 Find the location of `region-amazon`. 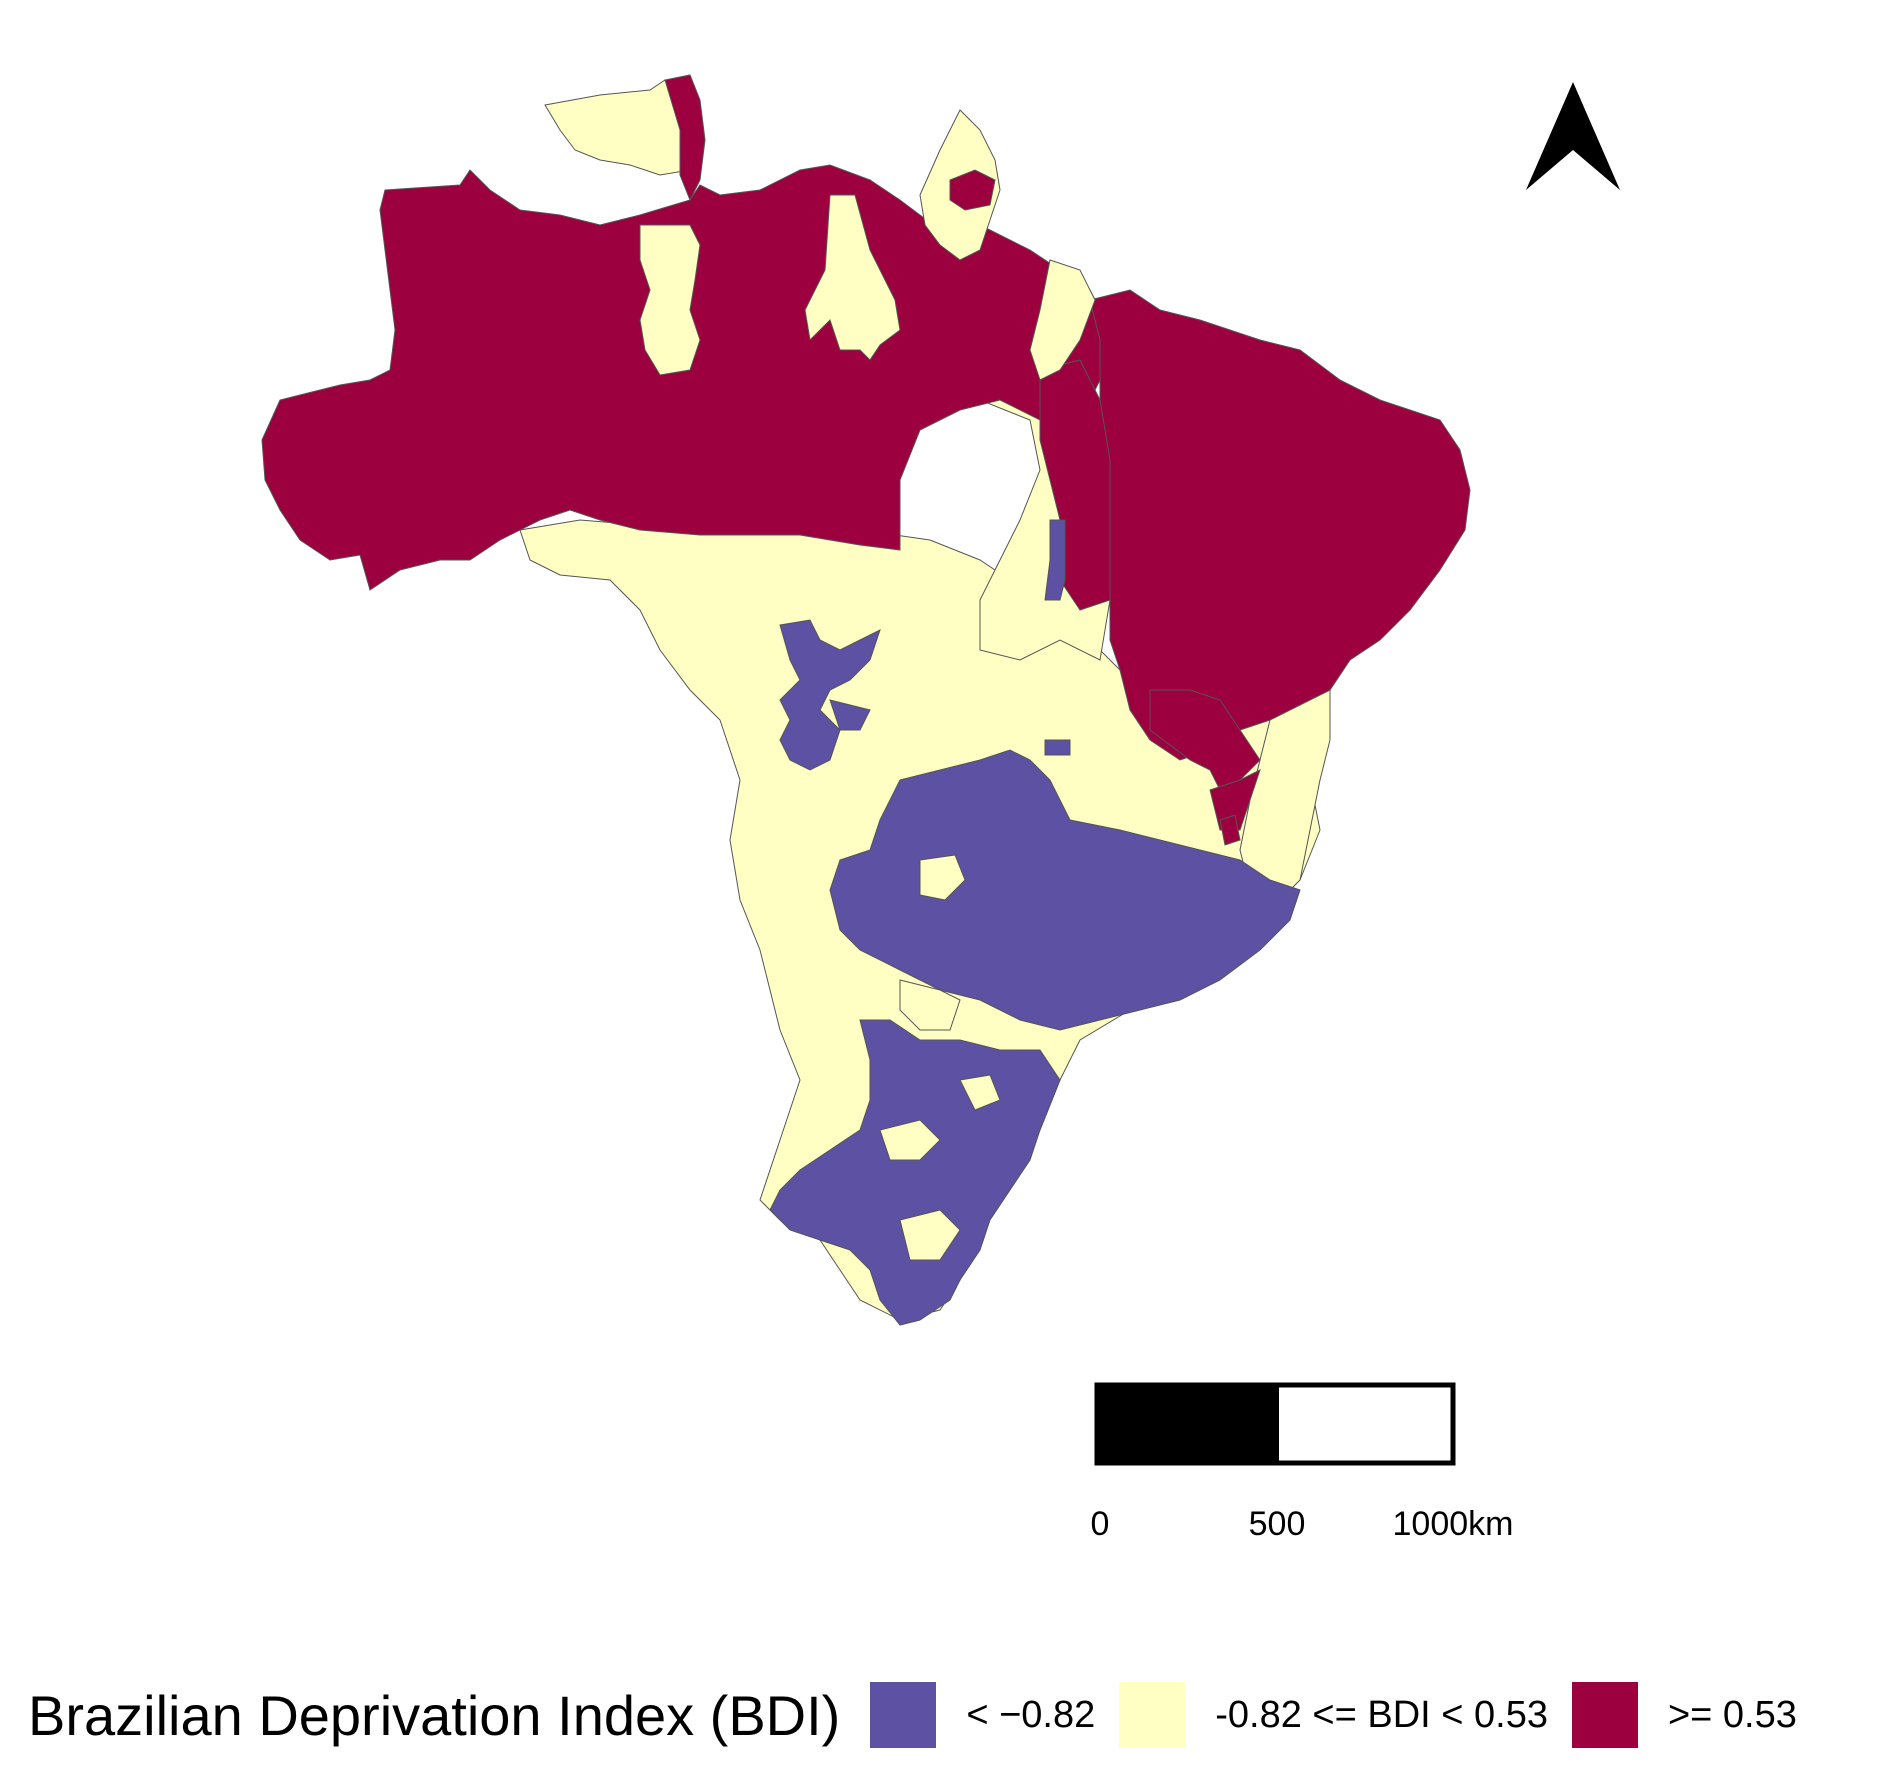

region-amazon is located at coordinates (686, 377).